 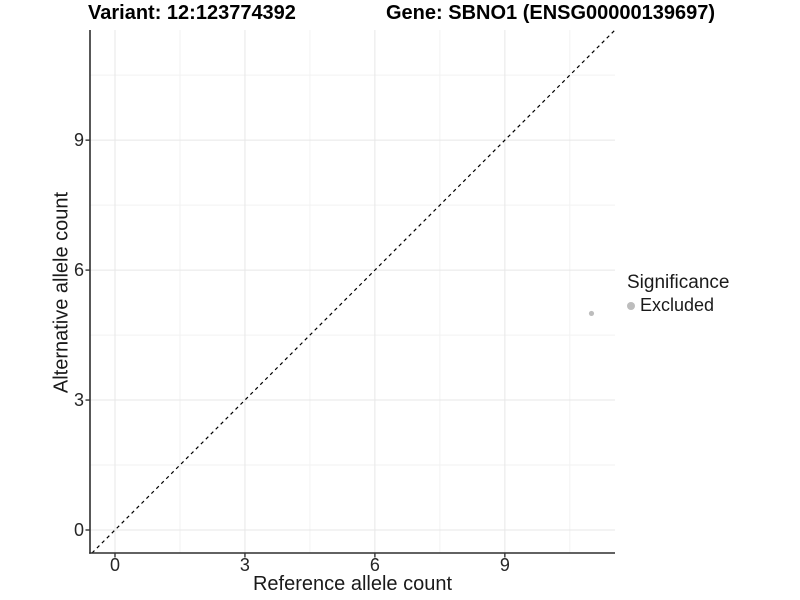 I want to click on legend: Significance Excluded, so click(x=678, y=293).